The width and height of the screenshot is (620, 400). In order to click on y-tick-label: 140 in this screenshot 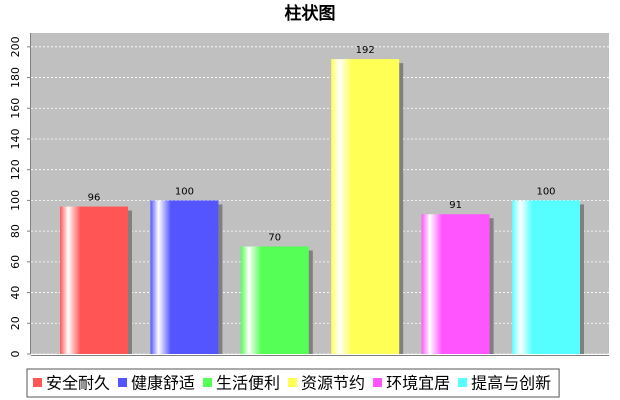, I will do `click(15, 138)`.